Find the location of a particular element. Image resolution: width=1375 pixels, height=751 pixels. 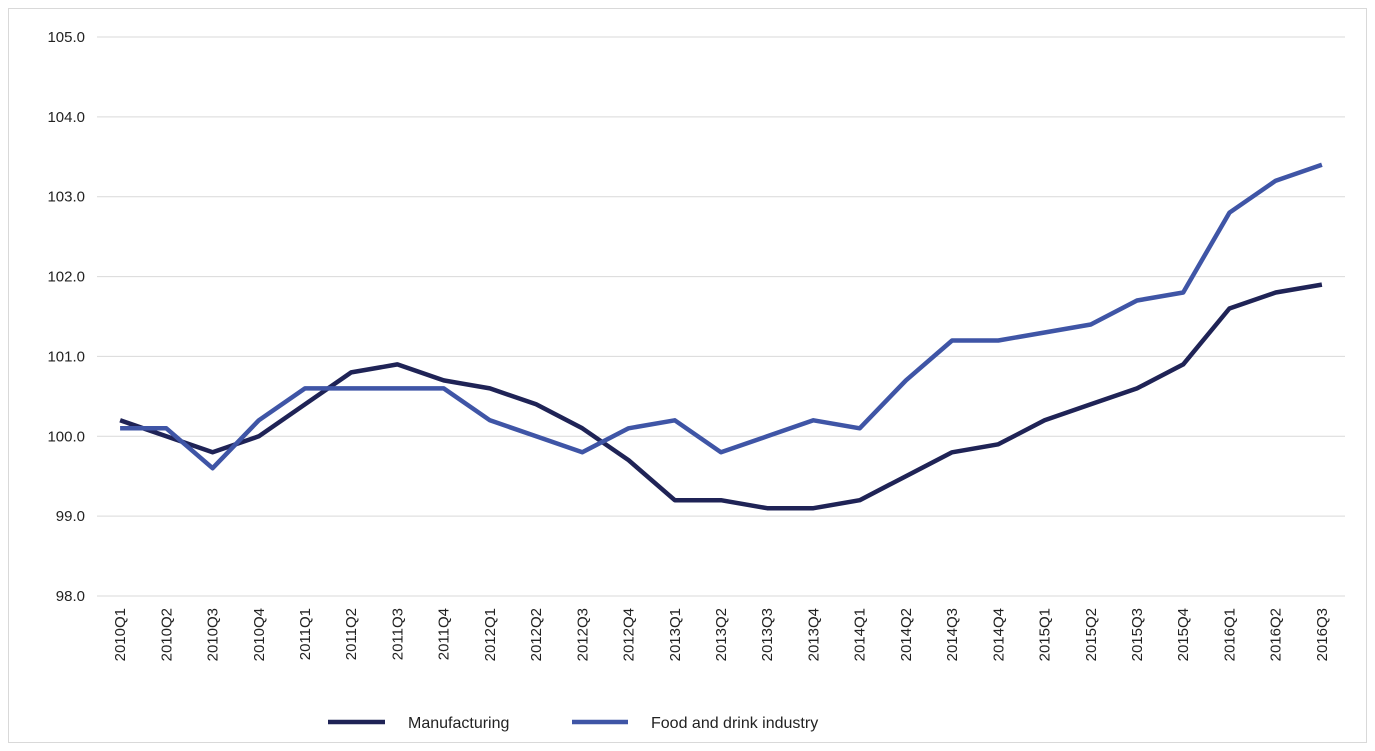

y-tick-label: 102.0 is located at coordinates (66, 277).